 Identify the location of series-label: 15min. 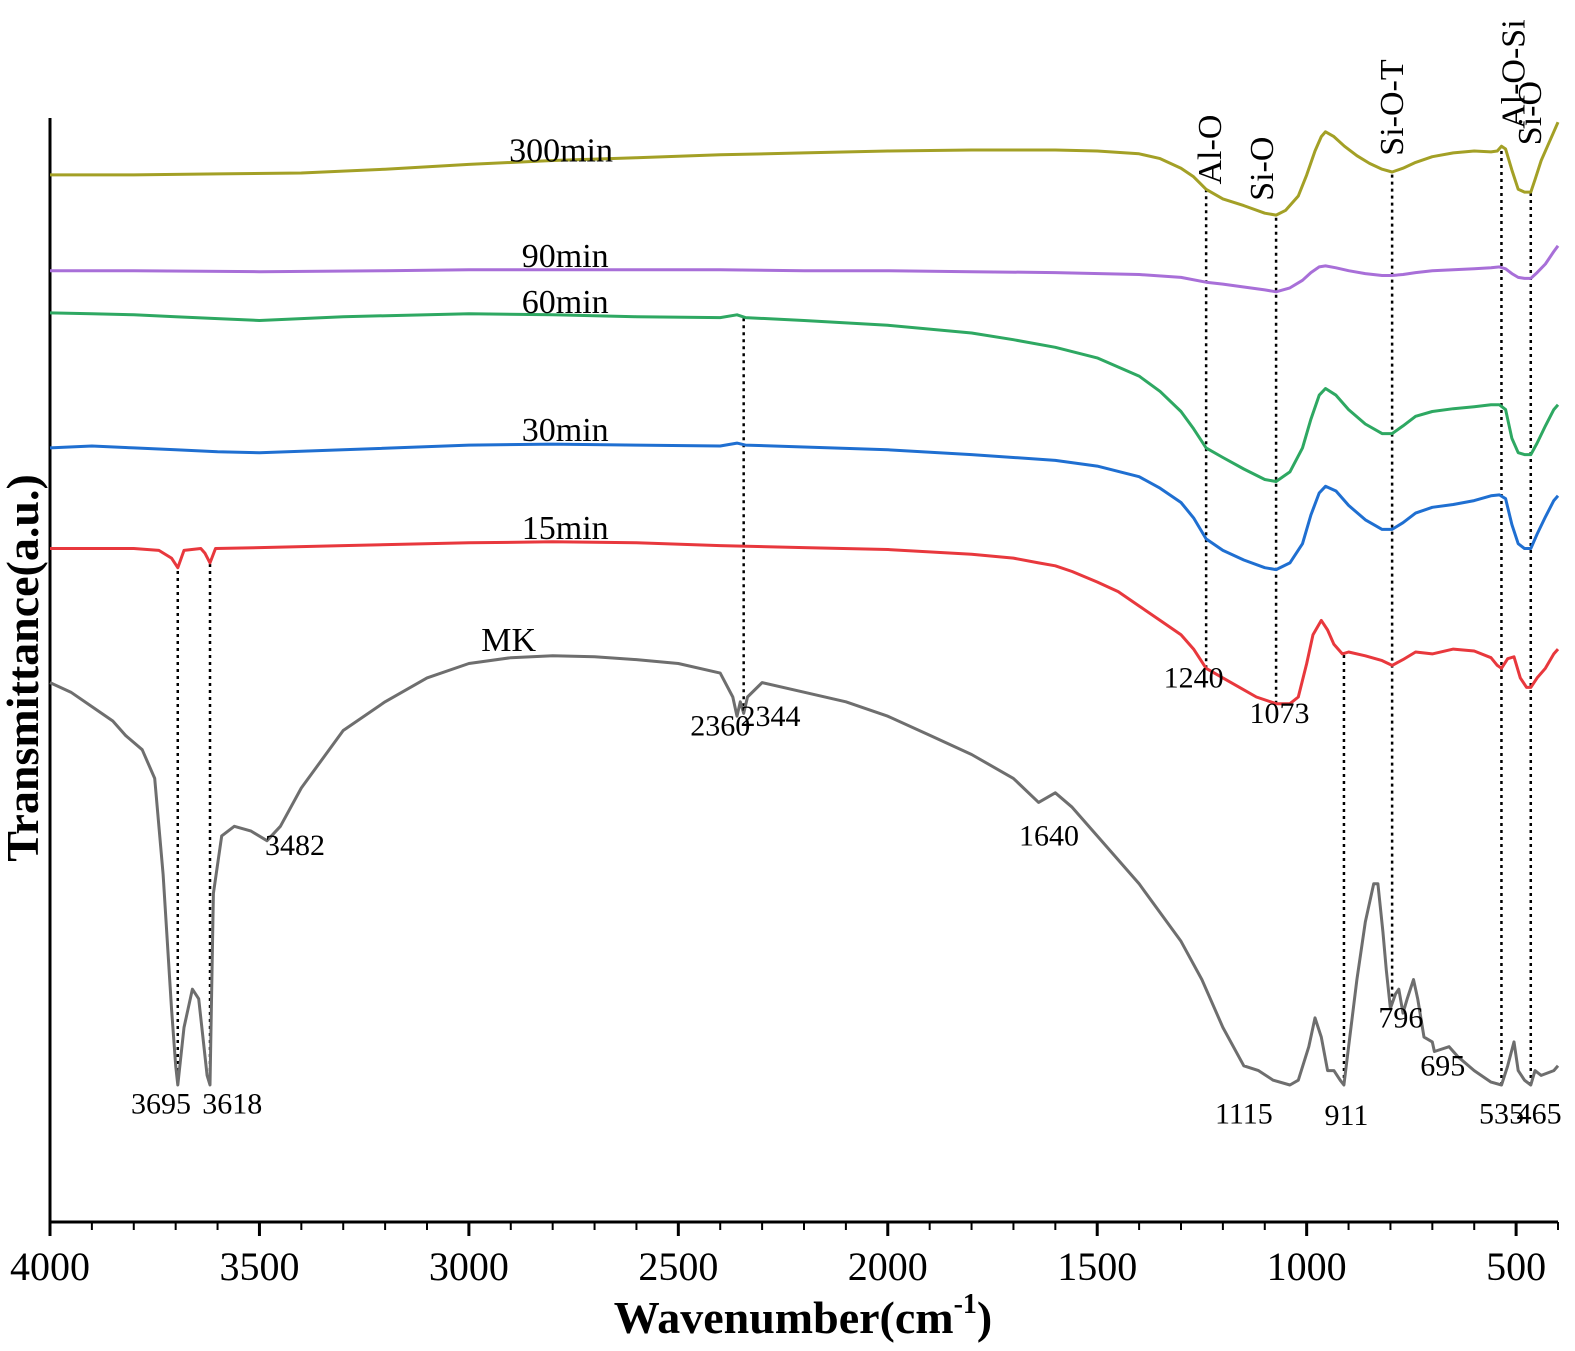
(565, 528).